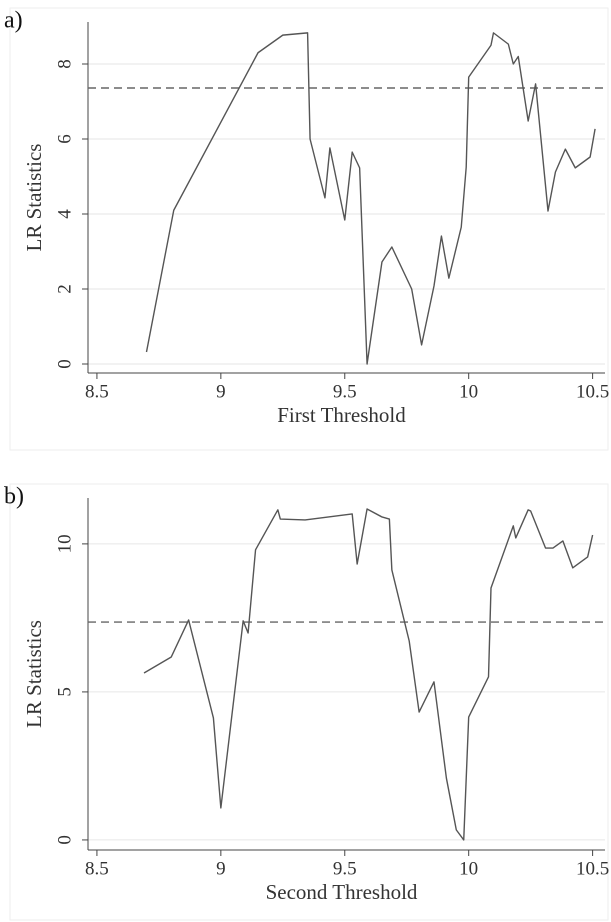 The width and height of the screenshot is (611, 922). I want to click on y-tick-label: 8, so click(64, 64).